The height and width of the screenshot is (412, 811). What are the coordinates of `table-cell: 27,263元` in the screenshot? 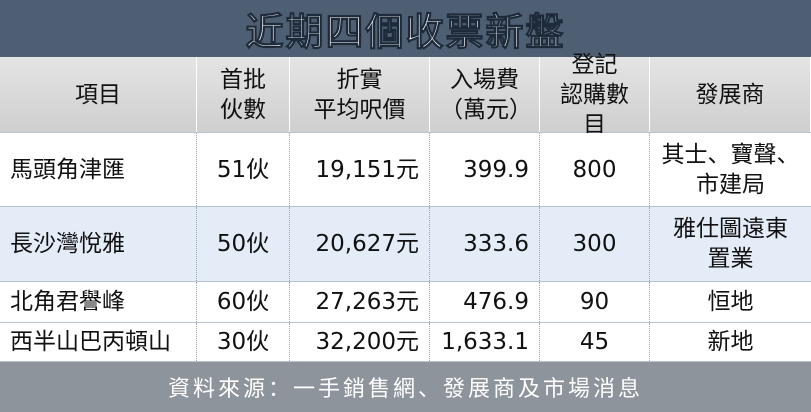 It's located at (360, 302).